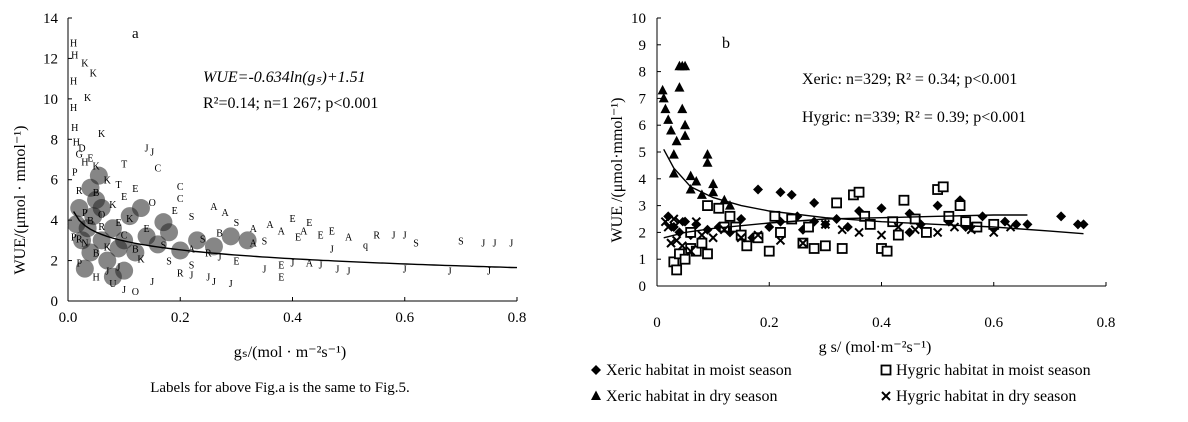 This screenshot has width=1188, height=422. I want to click on panel-b-y-tick-label: 7, so click(643, 99).